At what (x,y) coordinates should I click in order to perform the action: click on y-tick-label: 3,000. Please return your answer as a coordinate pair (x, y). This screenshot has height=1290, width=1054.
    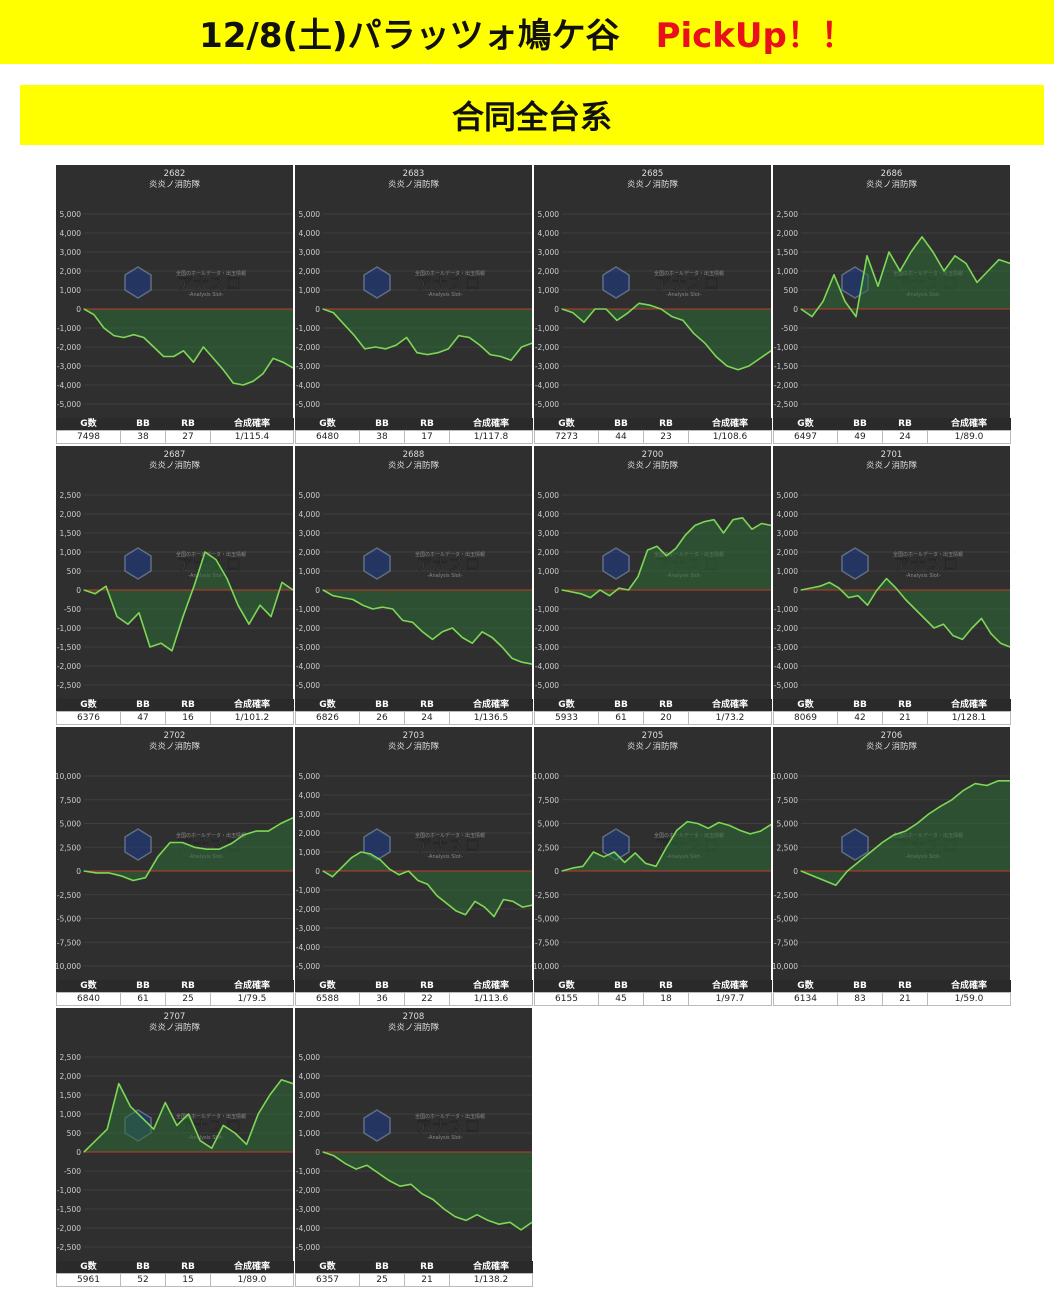
    Looking at the image, I should click on (788, 533).